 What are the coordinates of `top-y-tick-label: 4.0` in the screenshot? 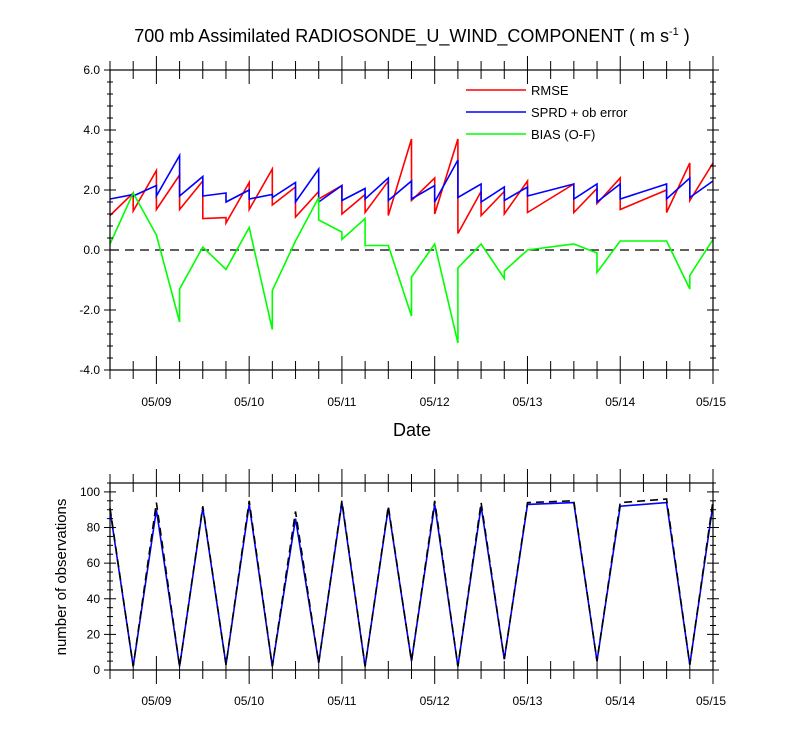 It's located at (91, 130).